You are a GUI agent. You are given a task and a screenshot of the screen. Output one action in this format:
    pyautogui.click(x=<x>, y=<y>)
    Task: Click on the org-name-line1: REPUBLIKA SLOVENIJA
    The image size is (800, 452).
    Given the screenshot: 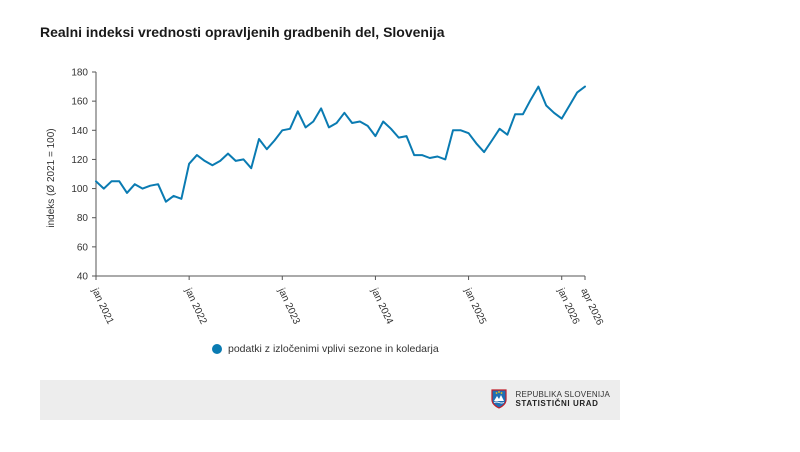 What is the action you would take?
    pyautogui.click(x=562, y=394)
    